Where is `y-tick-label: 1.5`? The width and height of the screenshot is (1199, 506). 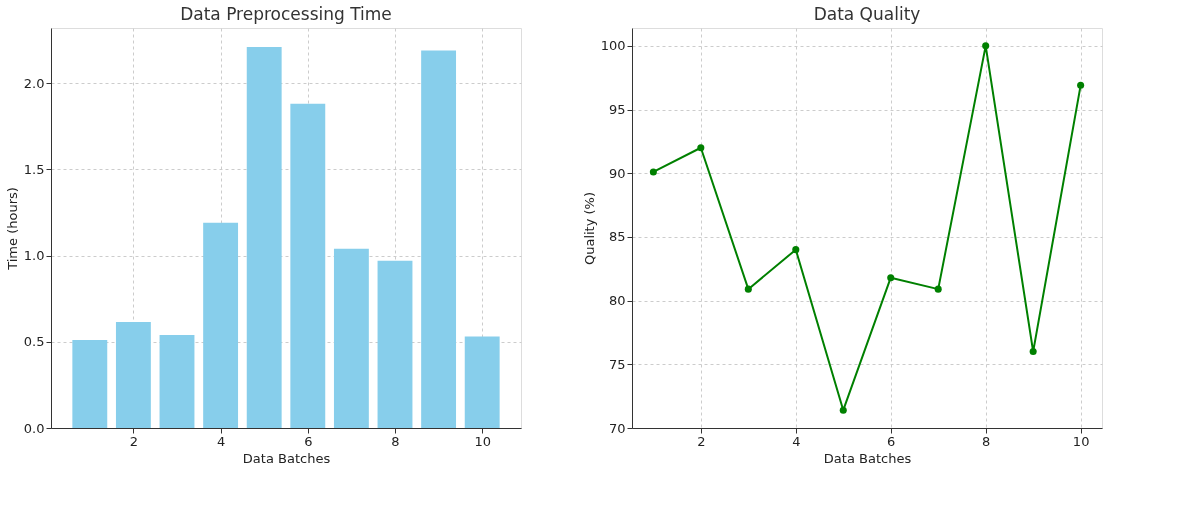 y-tick-label: 1.5 is located at coordinates (34, 169).